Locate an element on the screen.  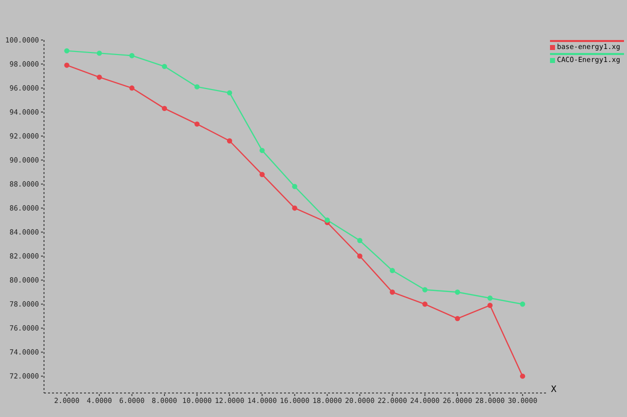
x-axis-title: X is located at coordinates (553, 390).